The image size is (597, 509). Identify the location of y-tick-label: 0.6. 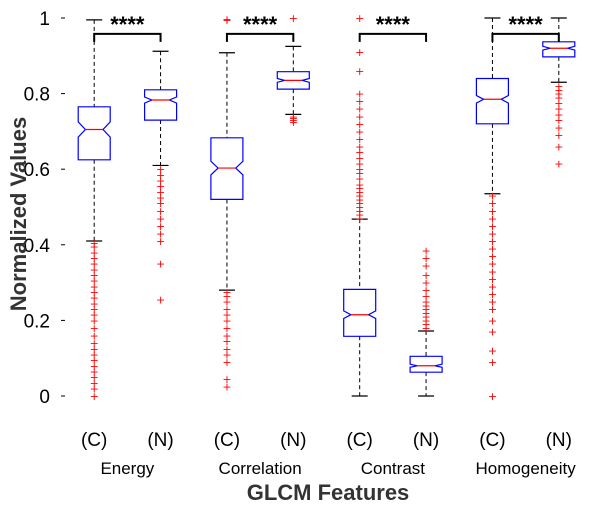
(37, 170).